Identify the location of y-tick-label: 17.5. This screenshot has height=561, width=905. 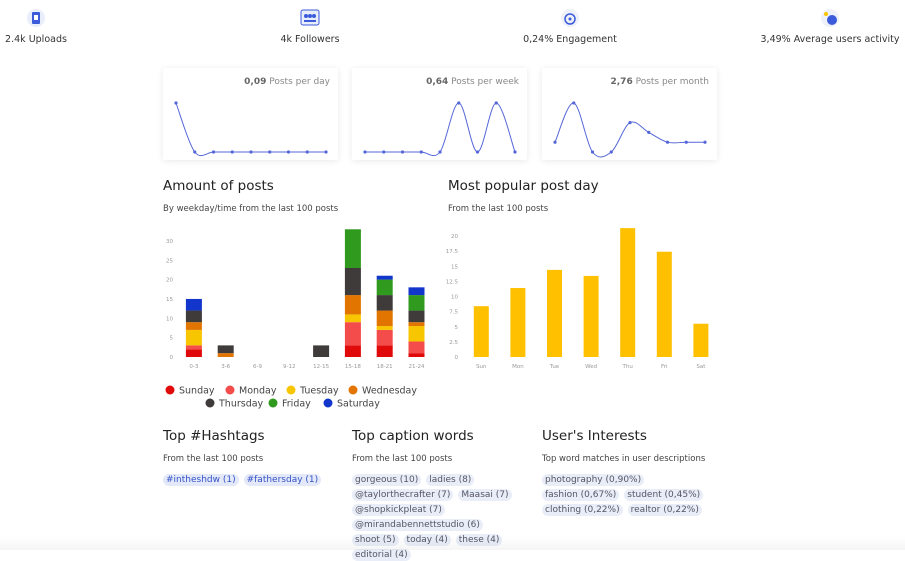
(452, 252).